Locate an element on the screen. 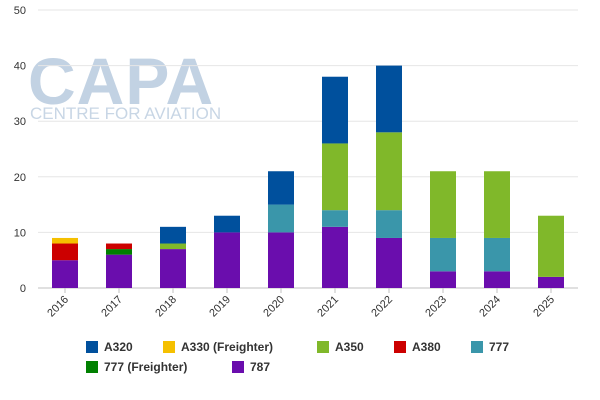 Image resolution: width=600 pixels, height=400 pixels. legend-label: 787 is located at coordinates (260, 367).